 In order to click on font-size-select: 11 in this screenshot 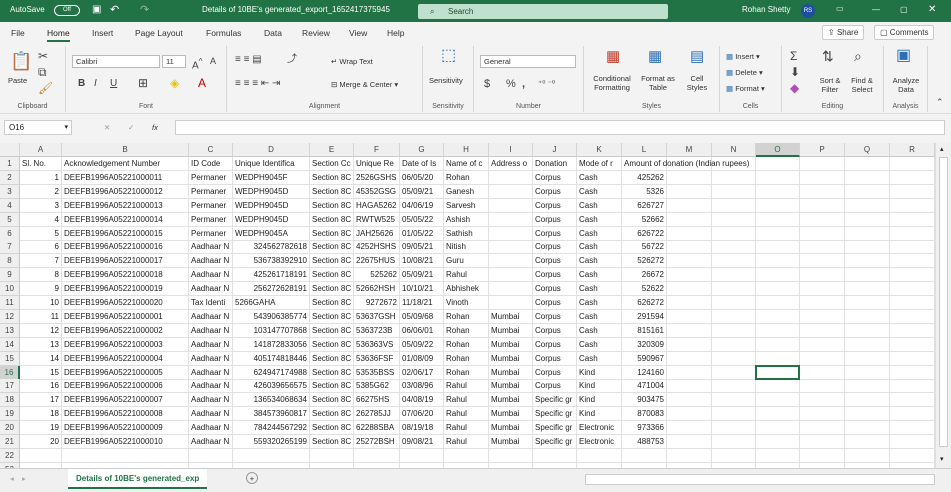, I will do `click(174, 61)`.